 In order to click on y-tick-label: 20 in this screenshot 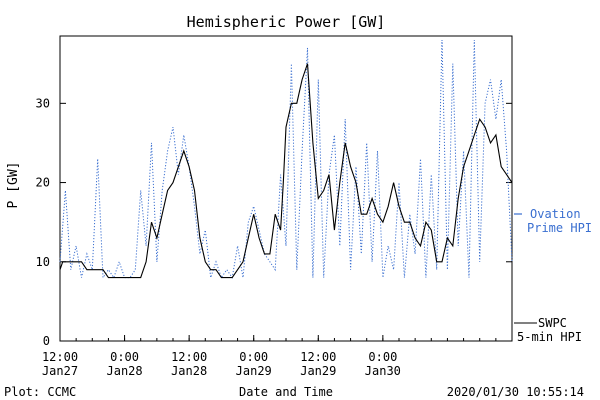, I will do `click(43, 183)`.